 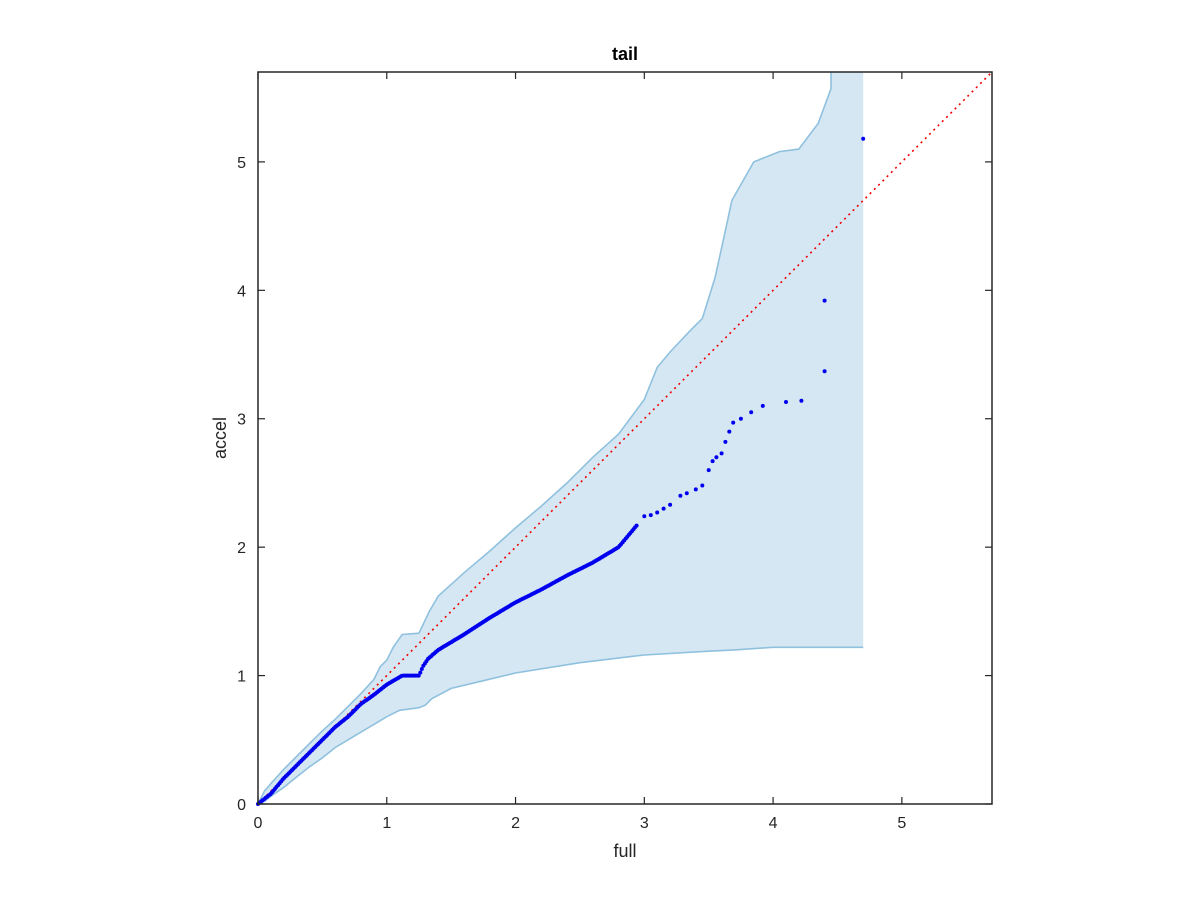 What do you see at coordinates (386, 823) in the screenshot?
I see `x-tick-label: 1` at bounding box center [386, 823].